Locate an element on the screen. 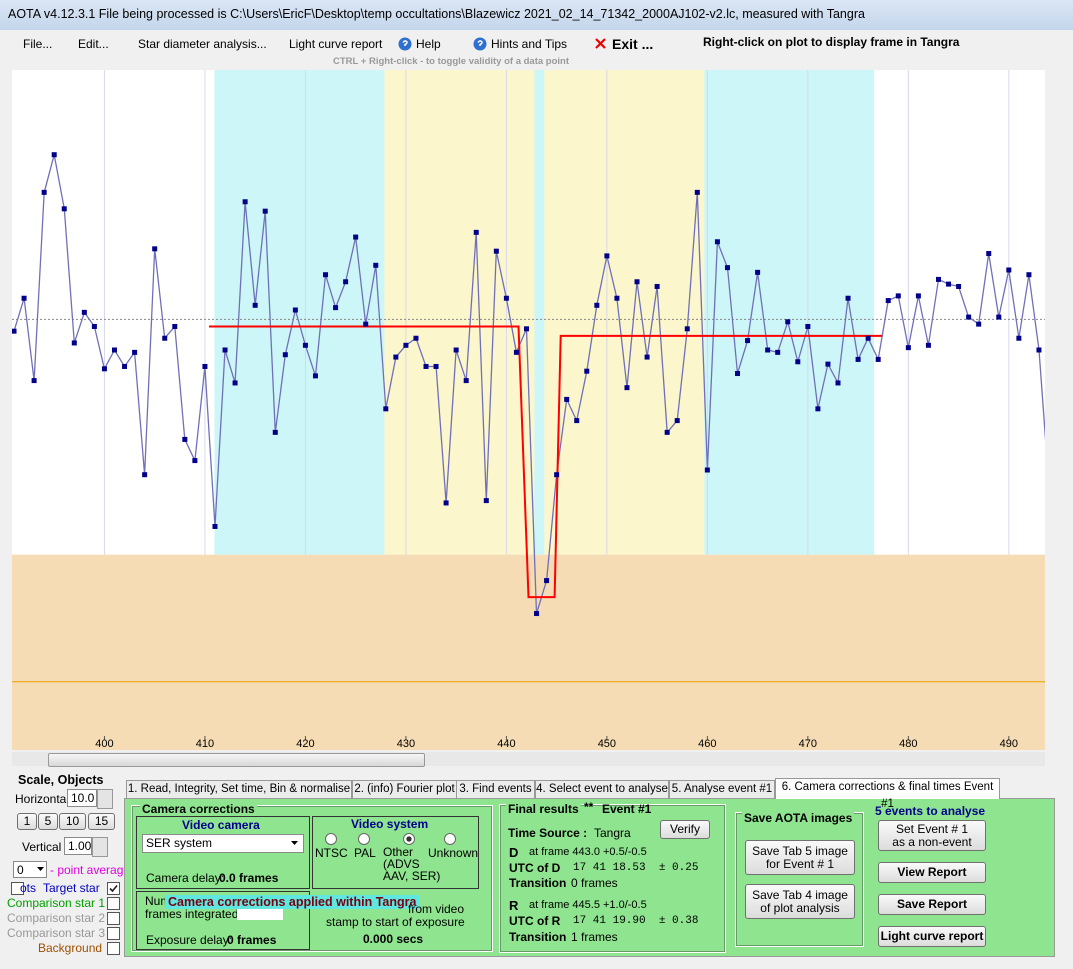  tab: 5. Analyse event #1 is located at coordinates (722, 789).